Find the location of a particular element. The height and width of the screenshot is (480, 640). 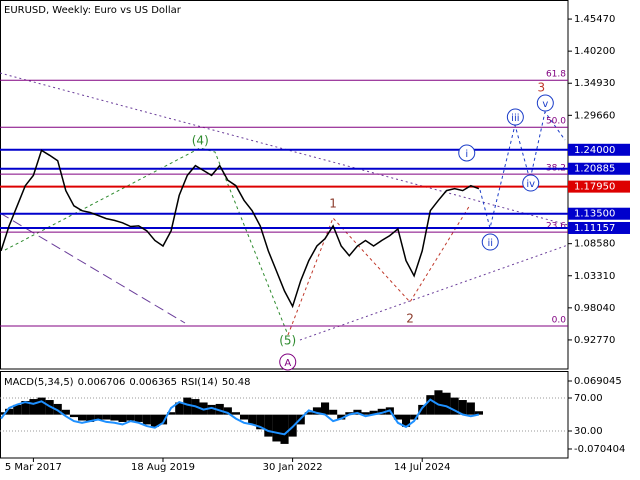

y-tick-label: 1.08580 is located at coordinates (594, 244).